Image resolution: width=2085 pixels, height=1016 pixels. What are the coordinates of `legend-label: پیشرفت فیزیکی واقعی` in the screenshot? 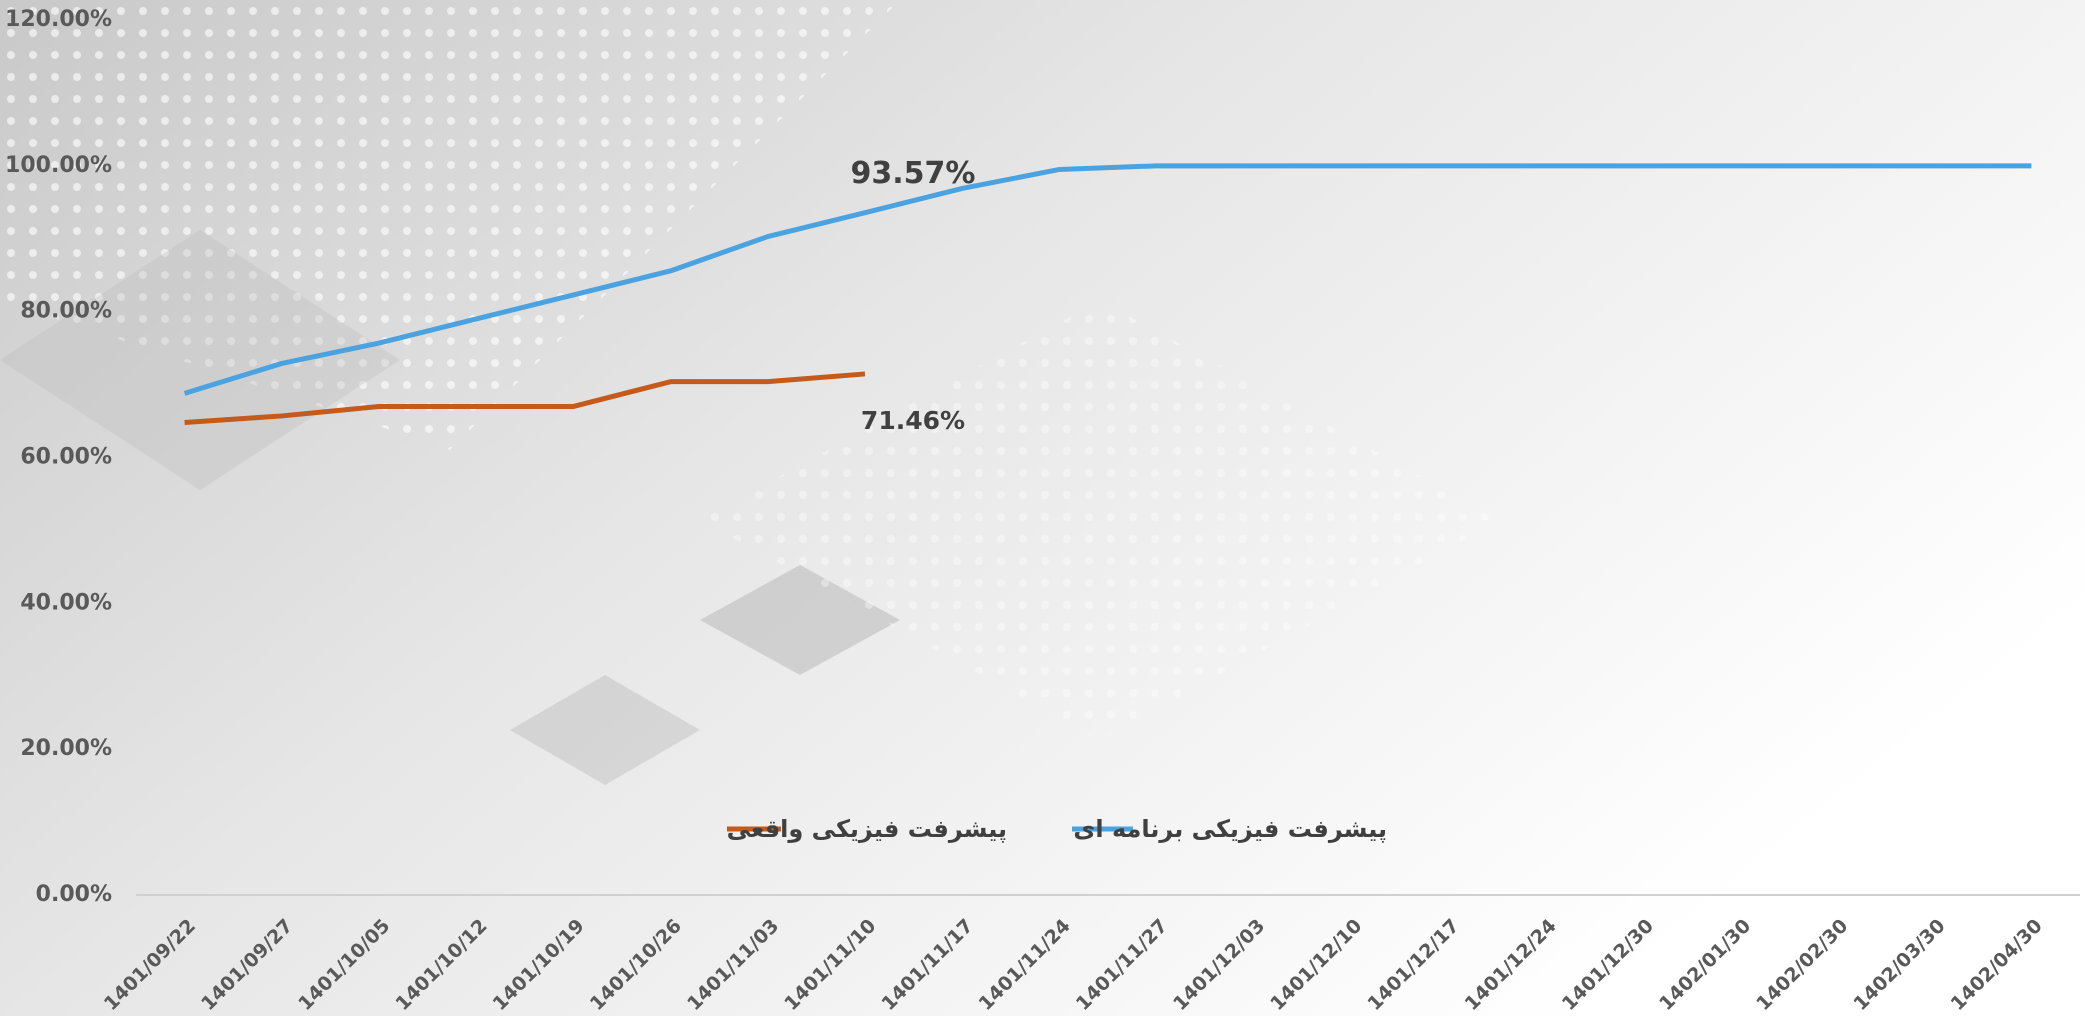 It's located at (867, 829).